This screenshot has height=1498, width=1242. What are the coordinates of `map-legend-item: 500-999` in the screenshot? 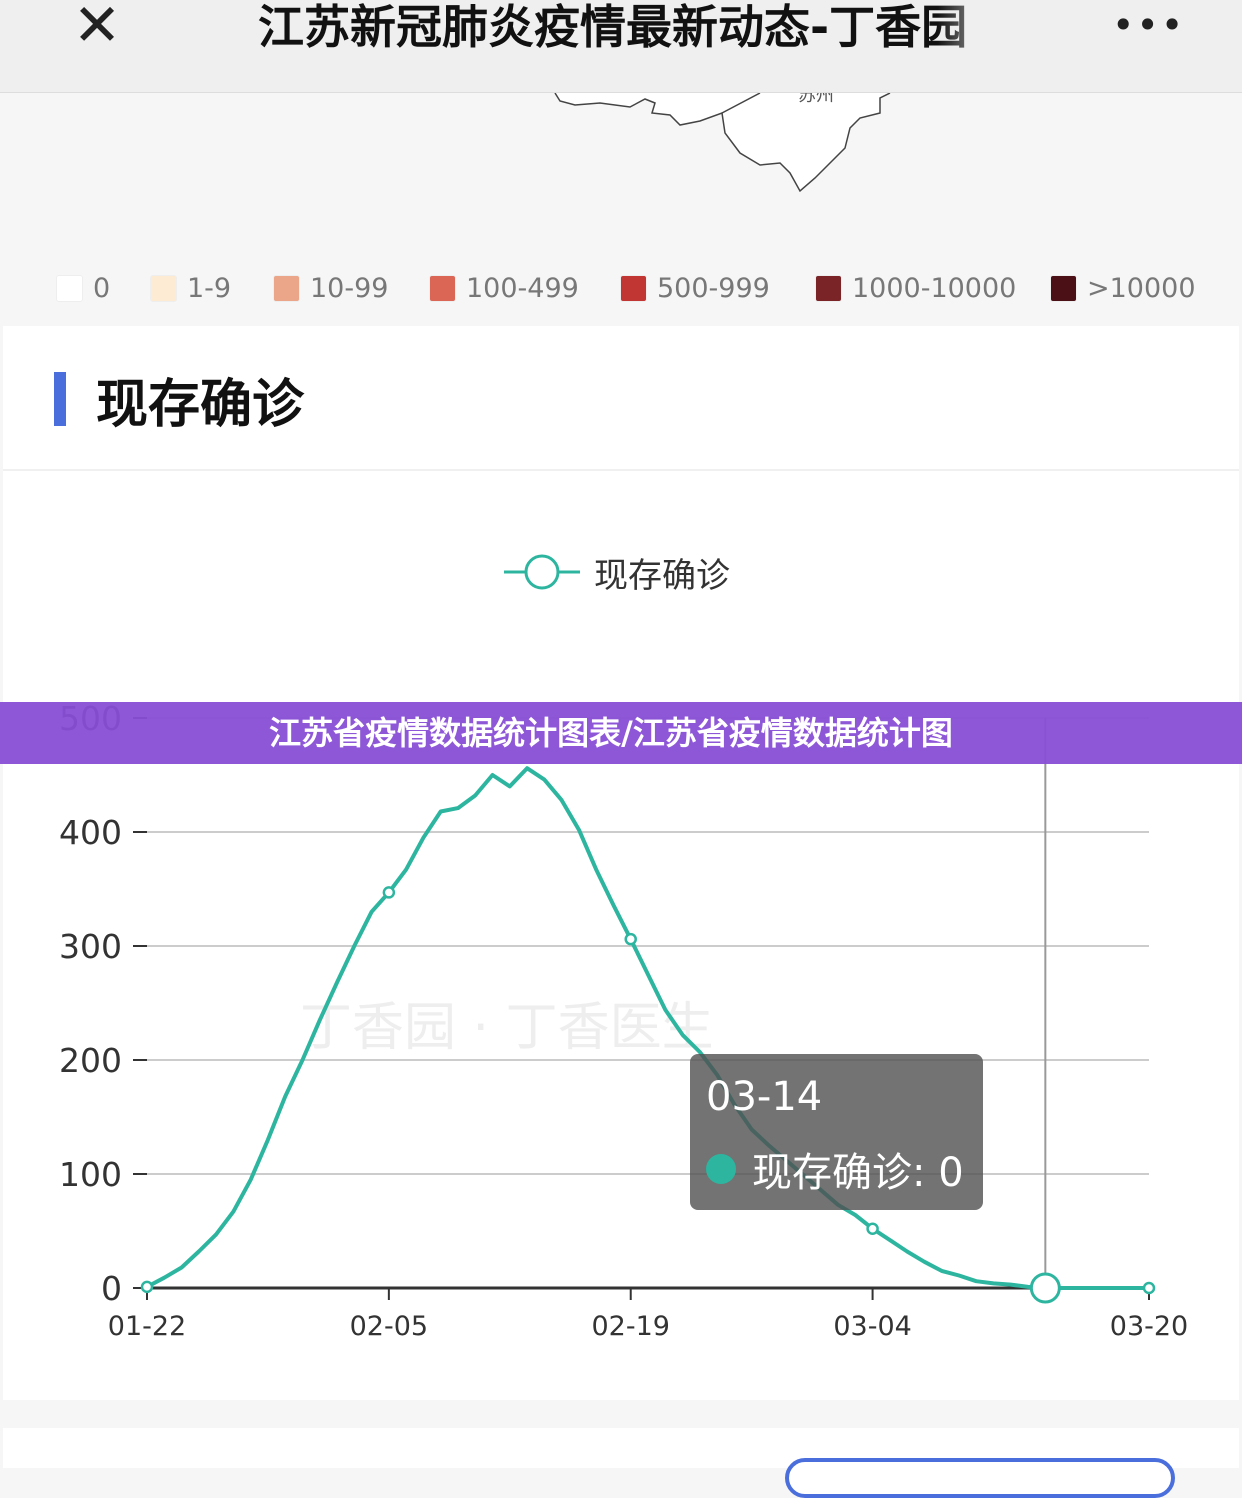 It's located at (695, 288).